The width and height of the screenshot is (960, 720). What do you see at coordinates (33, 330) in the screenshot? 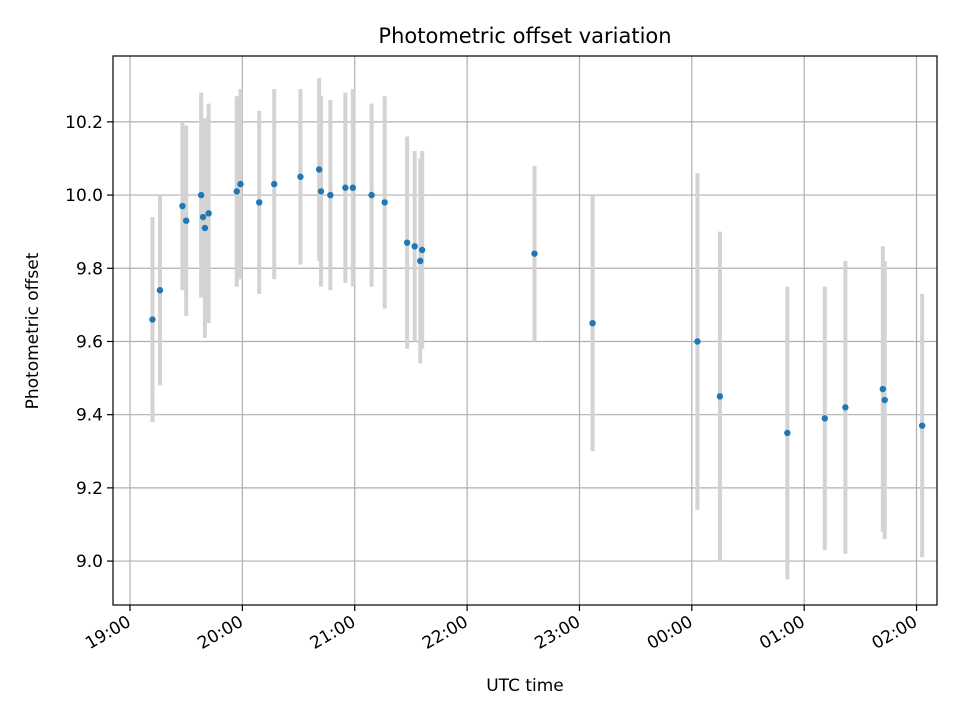
I see `y-axis-label: Photometric offset` at bounding box center [33, 330].